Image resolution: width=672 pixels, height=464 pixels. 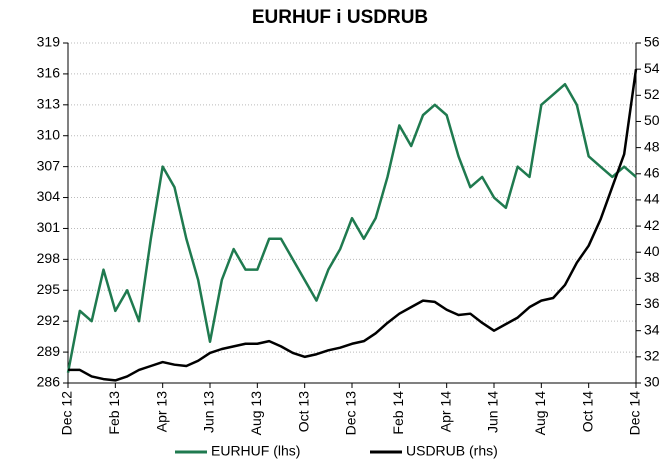 What do you see at coordinates (652, 251) in the screenshot?
I see `y2-tick-label: 40` at bounding box center [652, 251].